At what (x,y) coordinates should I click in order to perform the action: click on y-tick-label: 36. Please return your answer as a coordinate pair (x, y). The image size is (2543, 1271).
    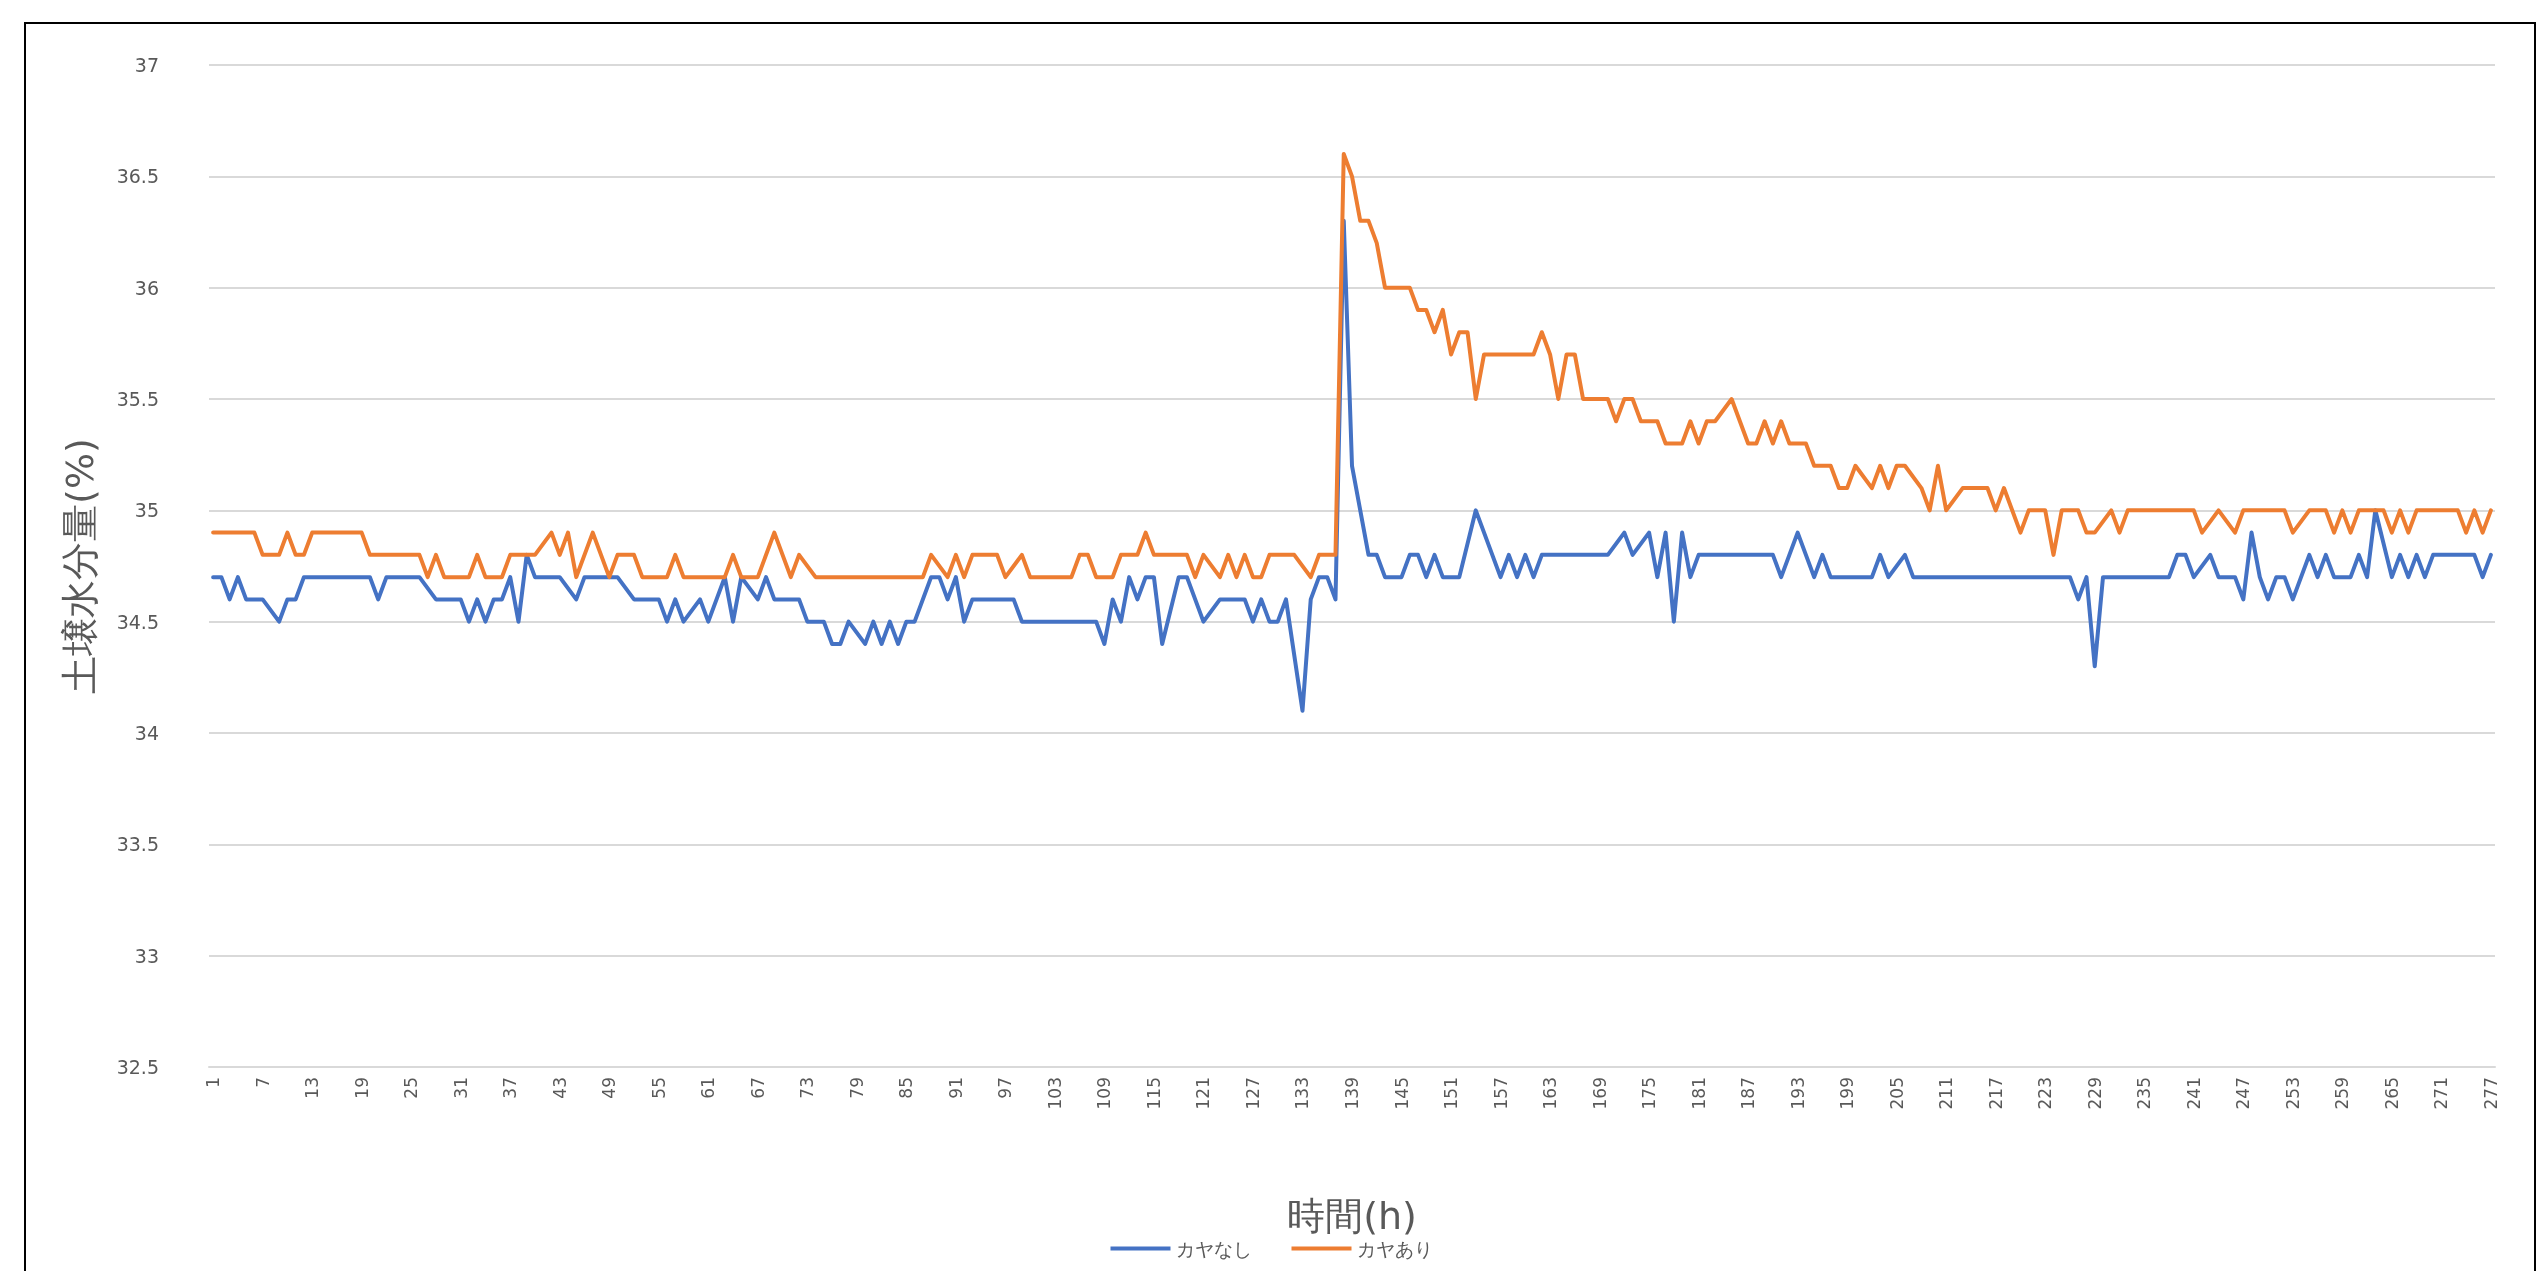
    Looking at the image, I should click on (146, 287).